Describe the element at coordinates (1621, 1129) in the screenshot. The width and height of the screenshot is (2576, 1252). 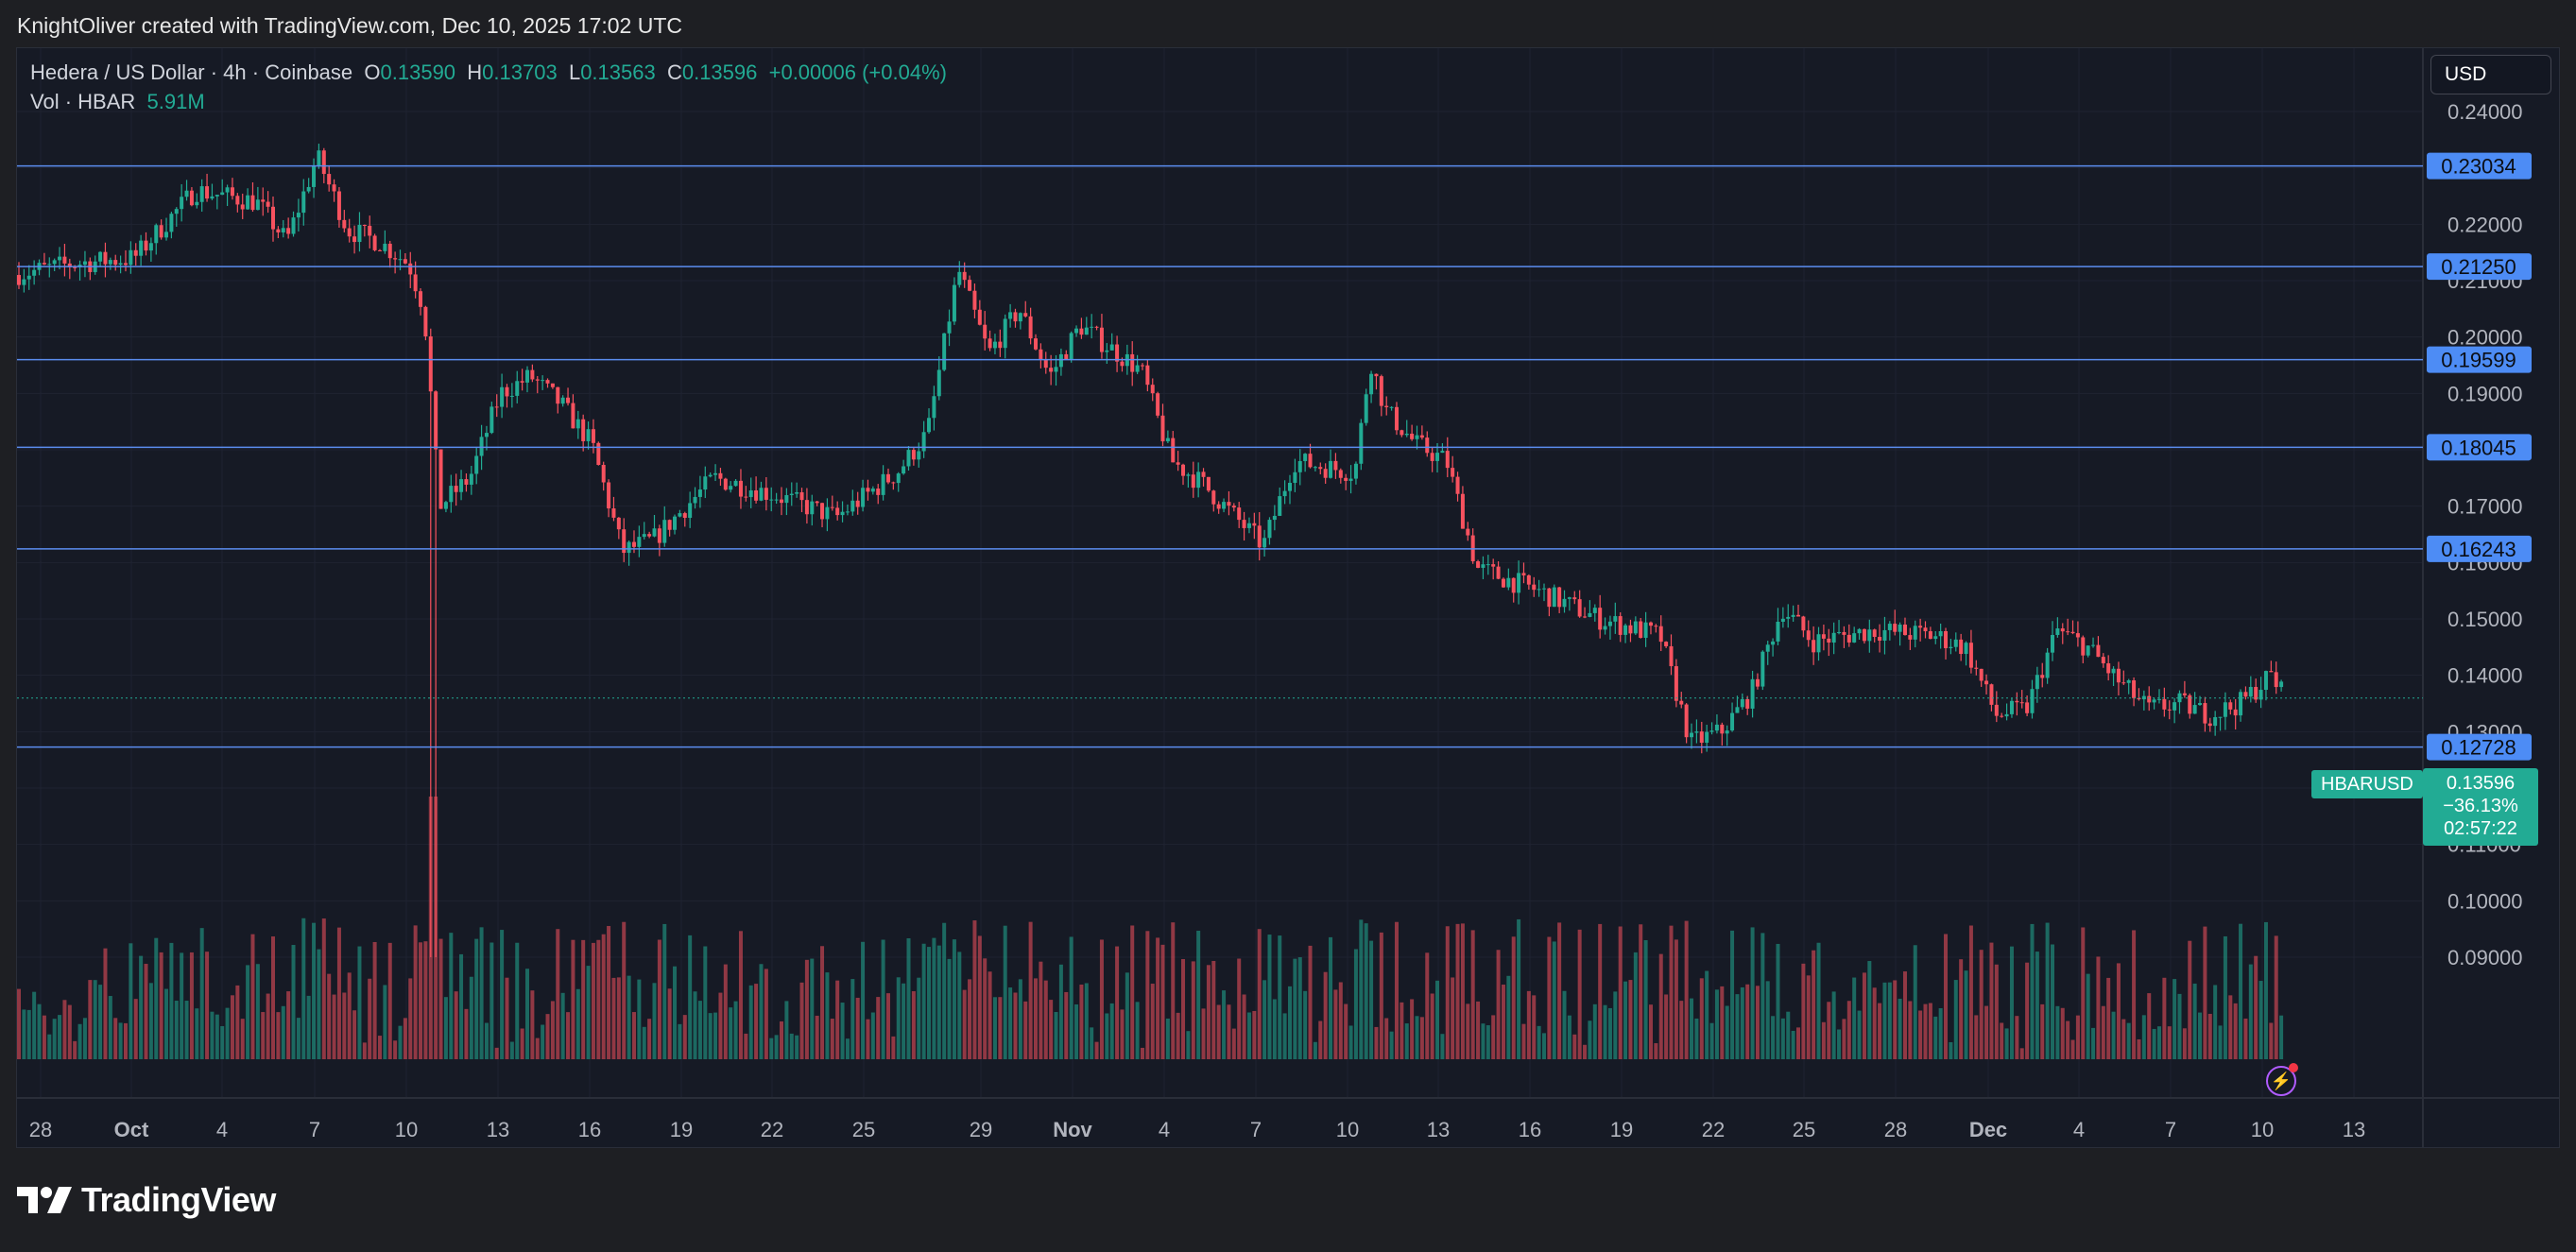
I see `time-axis-label: 19` at that location.